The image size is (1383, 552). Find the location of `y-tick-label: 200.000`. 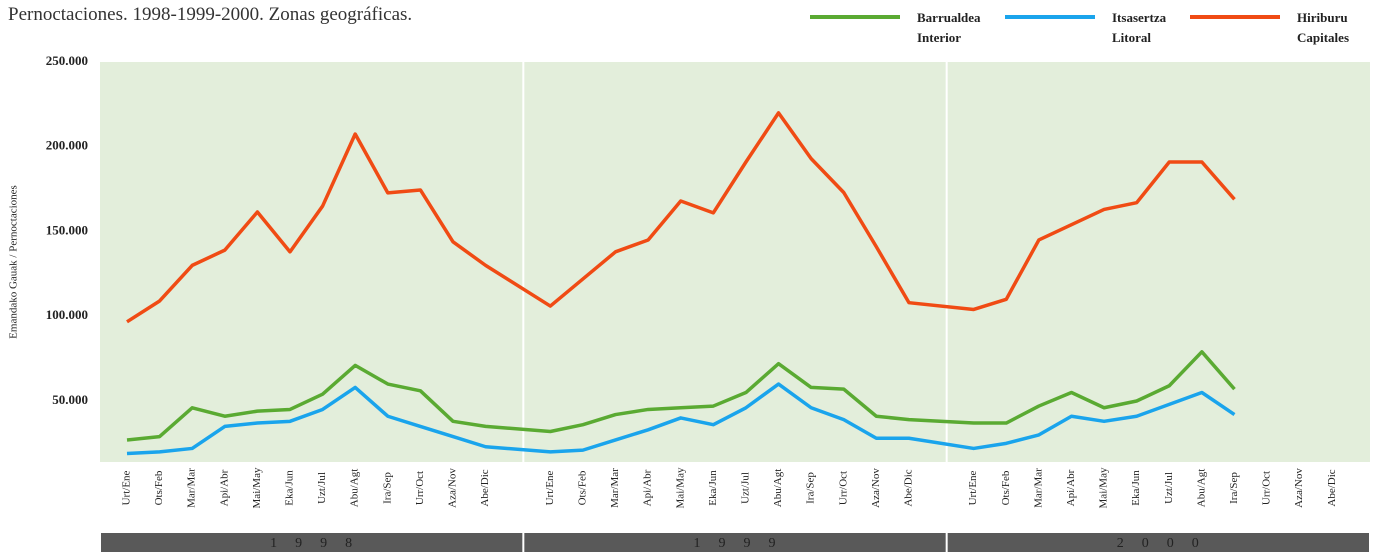

y-tick-label: 200.000 is located at coordinates (67, 145).